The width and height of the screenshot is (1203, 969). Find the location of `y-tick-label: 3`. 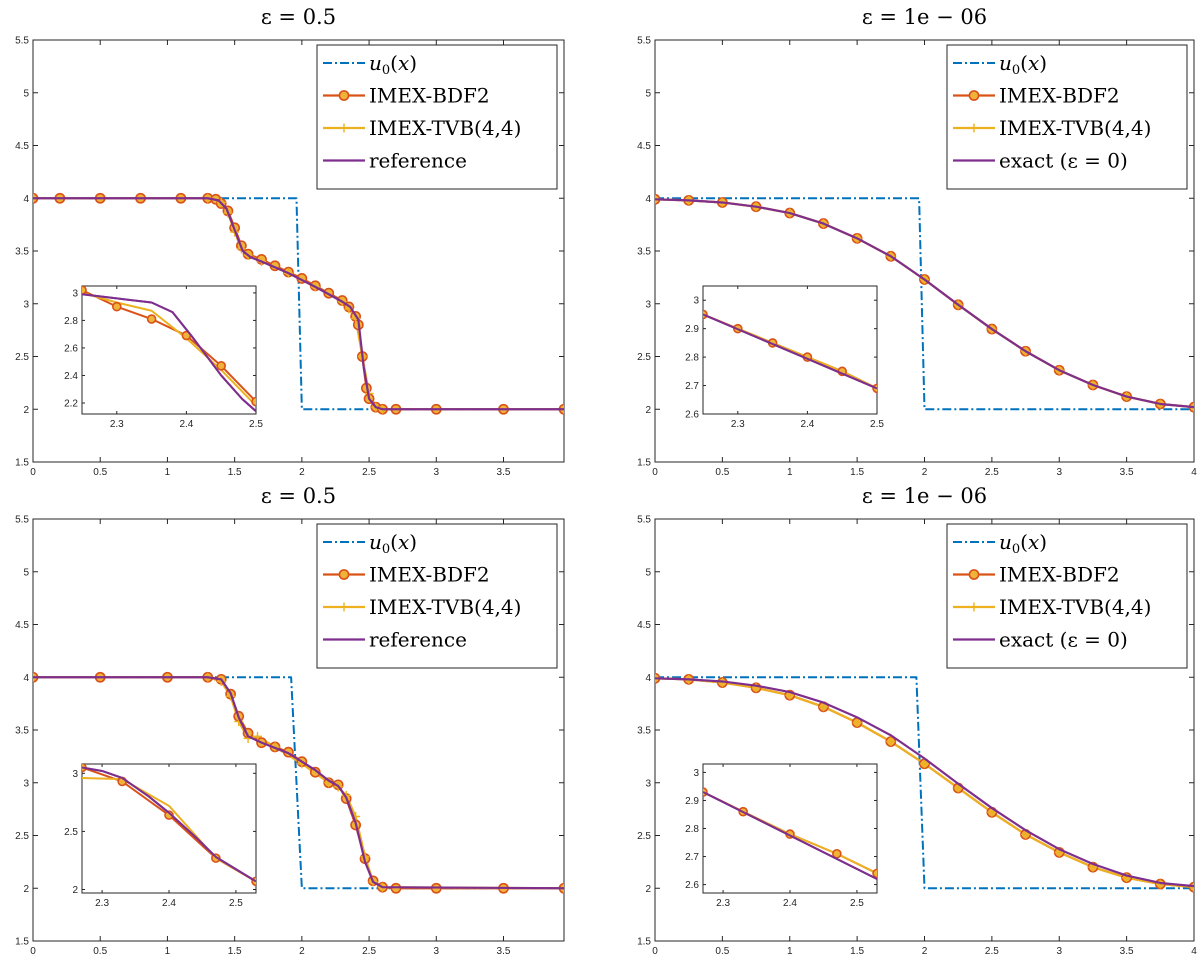

y-tick-label: 3 is located at coordinates (648, 783).